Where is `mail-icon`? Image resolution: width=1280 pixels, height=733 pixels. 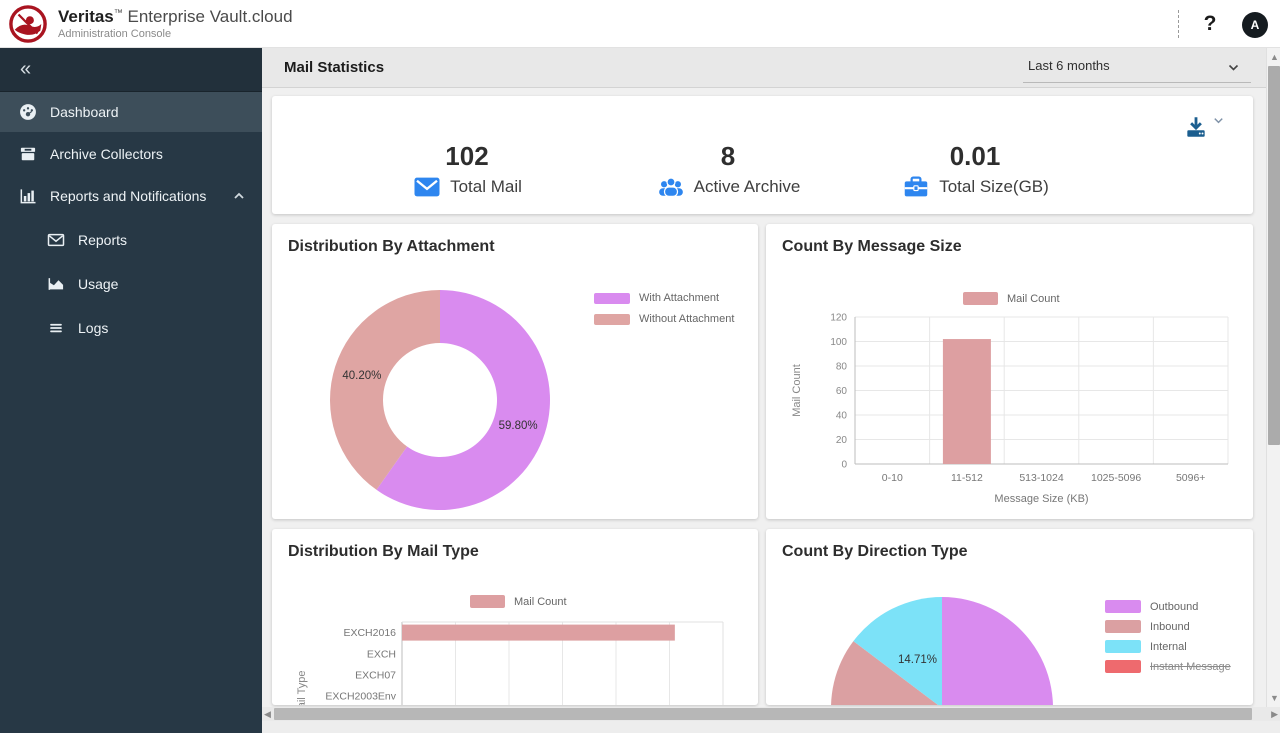
mail-icon is located at coordinates (427, 187).